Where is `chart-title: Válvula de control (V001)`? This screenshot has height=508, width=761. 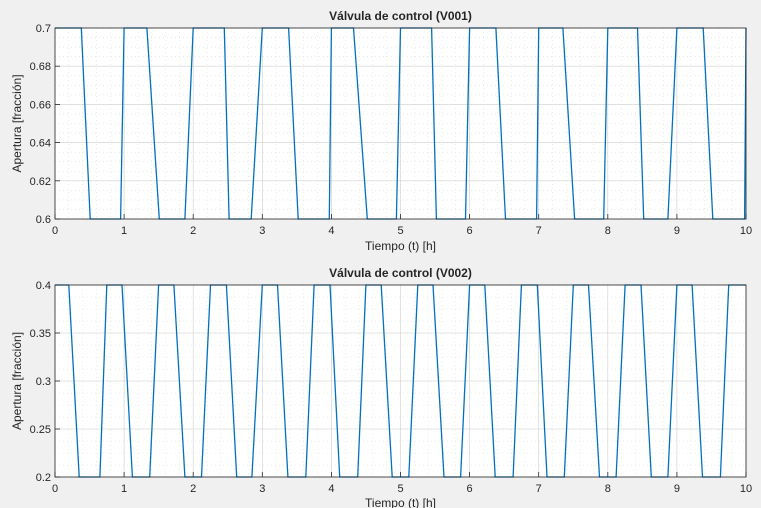 chart-title: Válvula de control (V001) is located at coordinates (400, 16).